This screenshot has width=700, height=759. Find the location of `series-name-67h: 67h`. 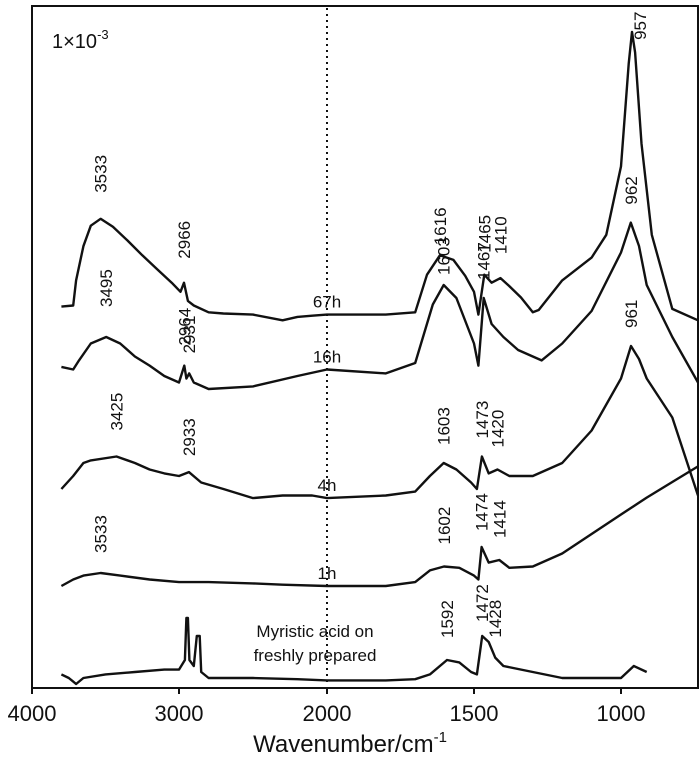

series-name-67h: 67h is located at coordinates (327, 302).